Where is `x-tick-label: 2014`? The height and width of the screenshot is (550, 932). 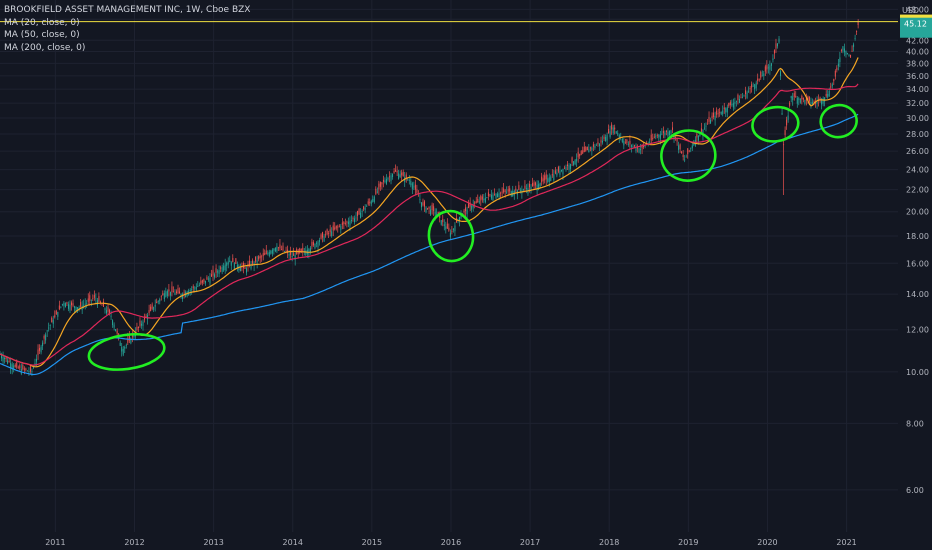 x-tick-label: 2014 is located at coordinates (293, 542).